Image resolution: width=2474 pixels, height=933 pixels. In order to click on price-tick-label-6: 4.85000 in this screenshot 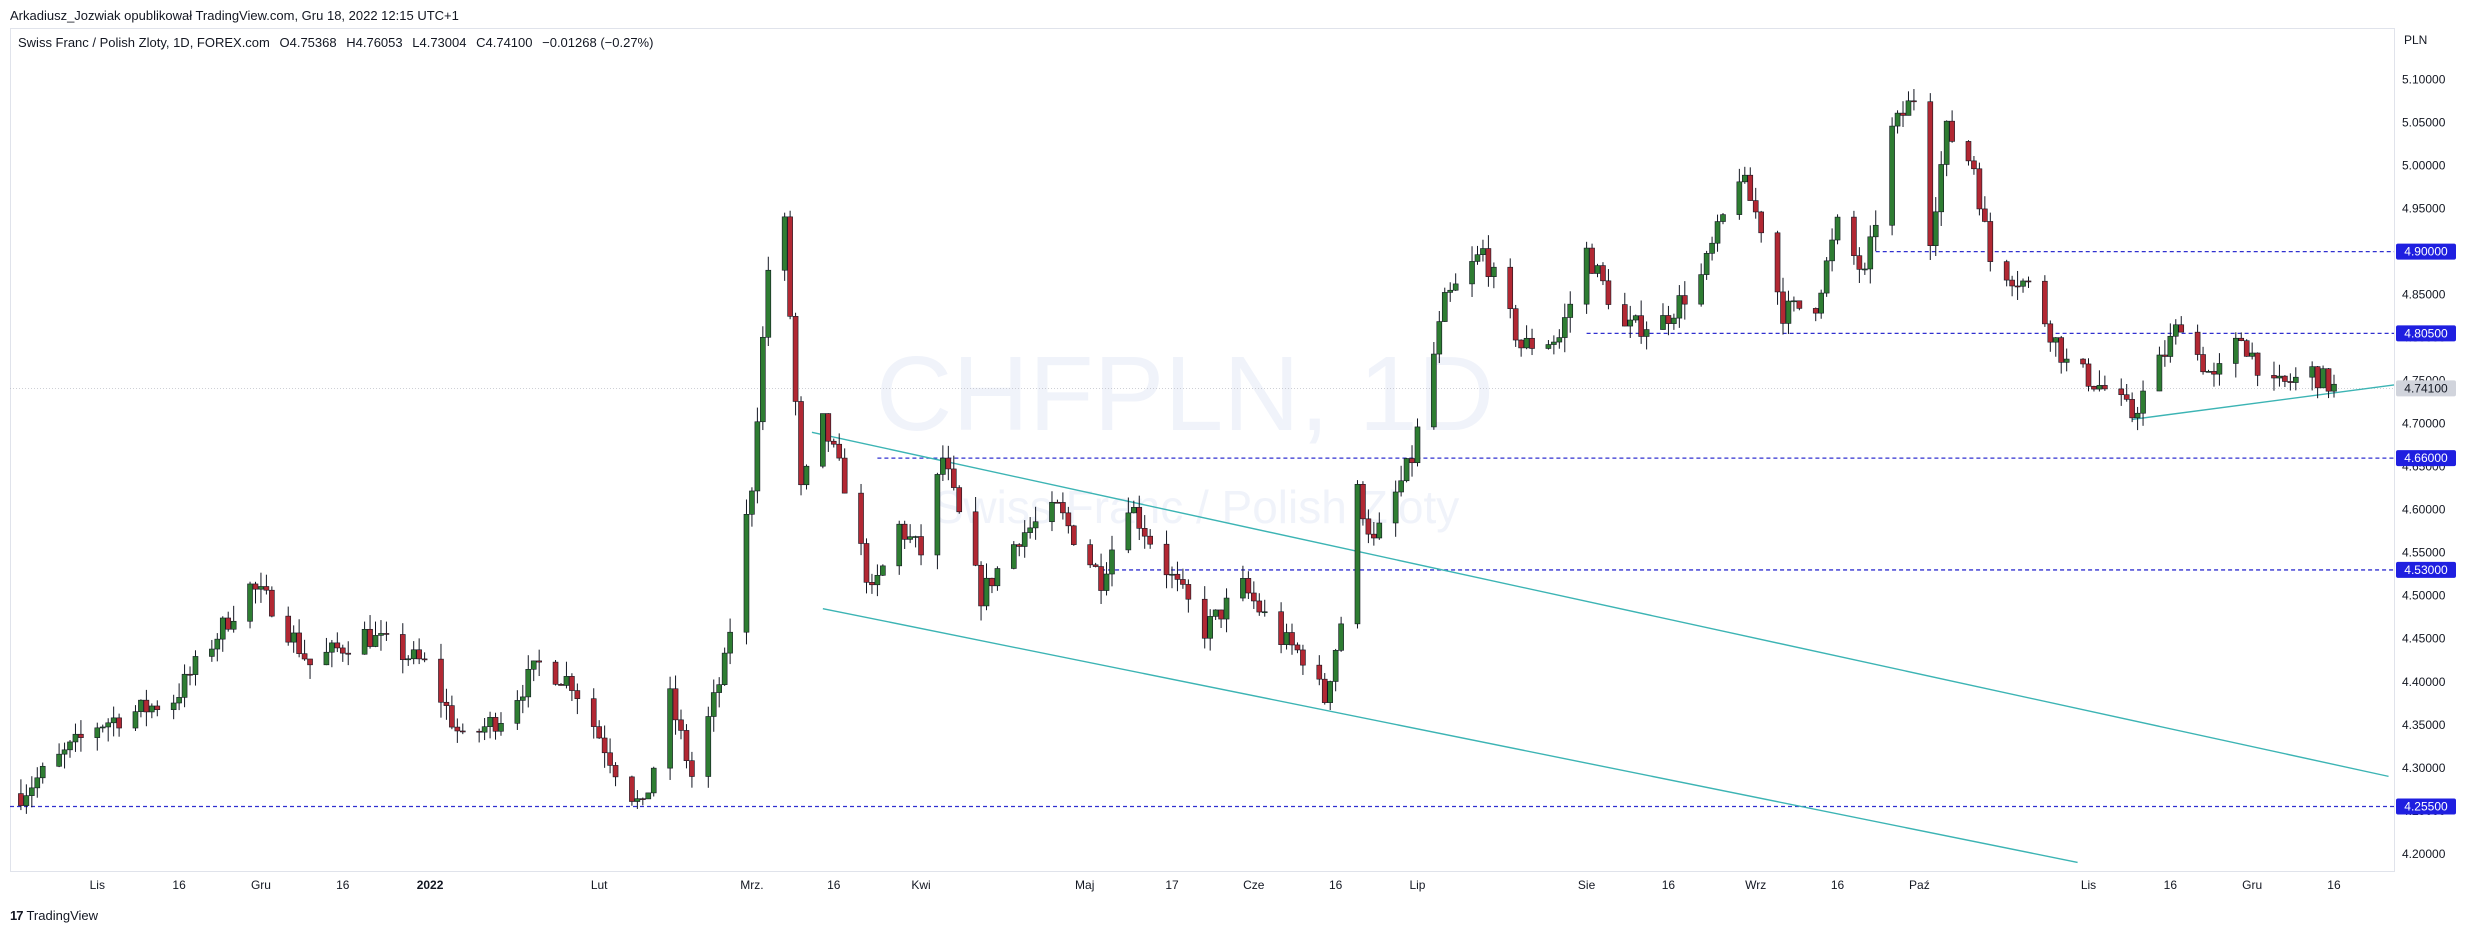, I will do `click(2424, 295)`.